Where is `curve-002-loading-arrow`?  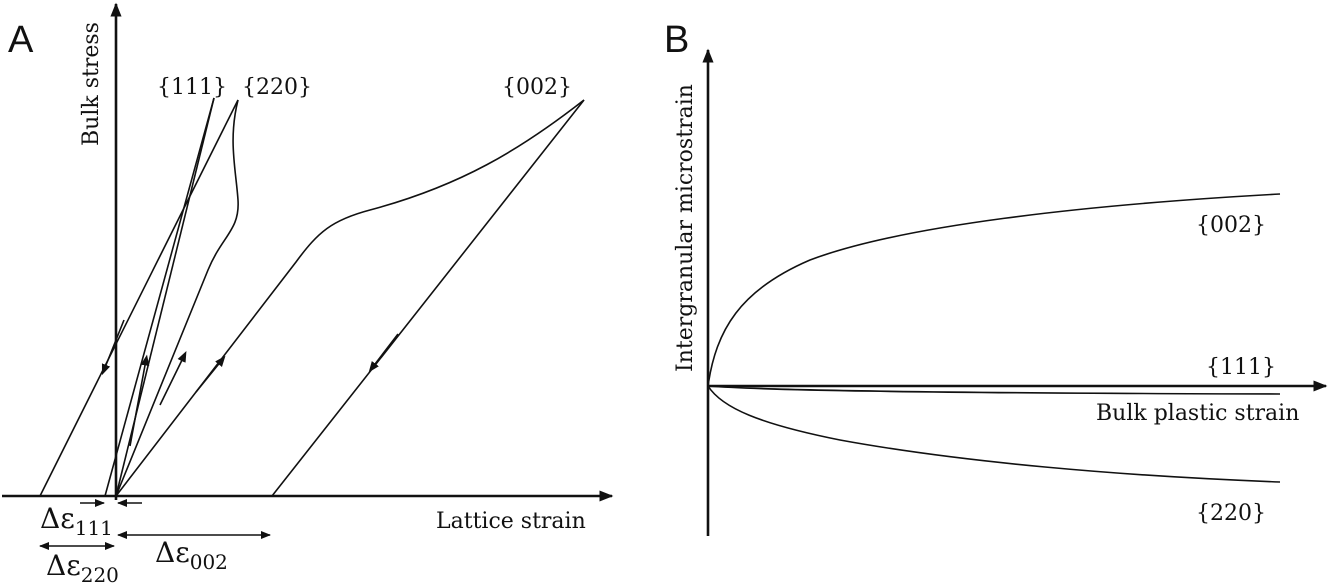
curve-002-loading-arrow is located at coordinates (210, 374).